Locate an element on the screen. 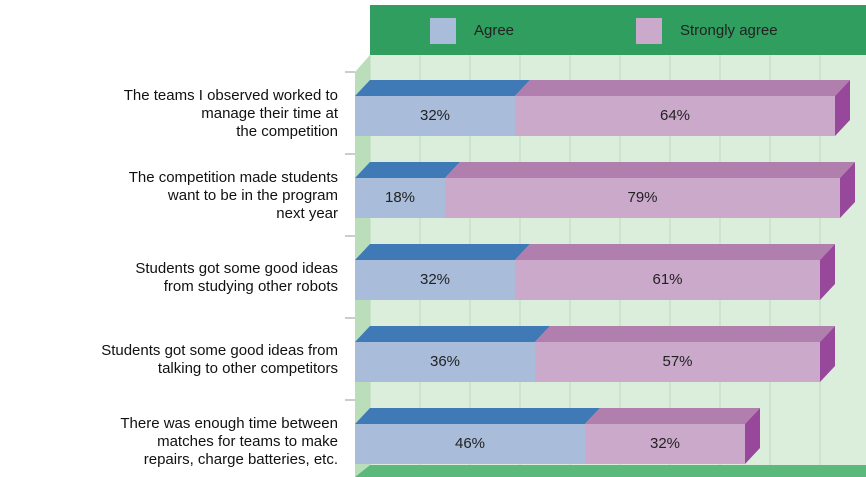 The width and height of the screenshot is (866, 477). value-label: 36% is located at coordinates (445, 361).